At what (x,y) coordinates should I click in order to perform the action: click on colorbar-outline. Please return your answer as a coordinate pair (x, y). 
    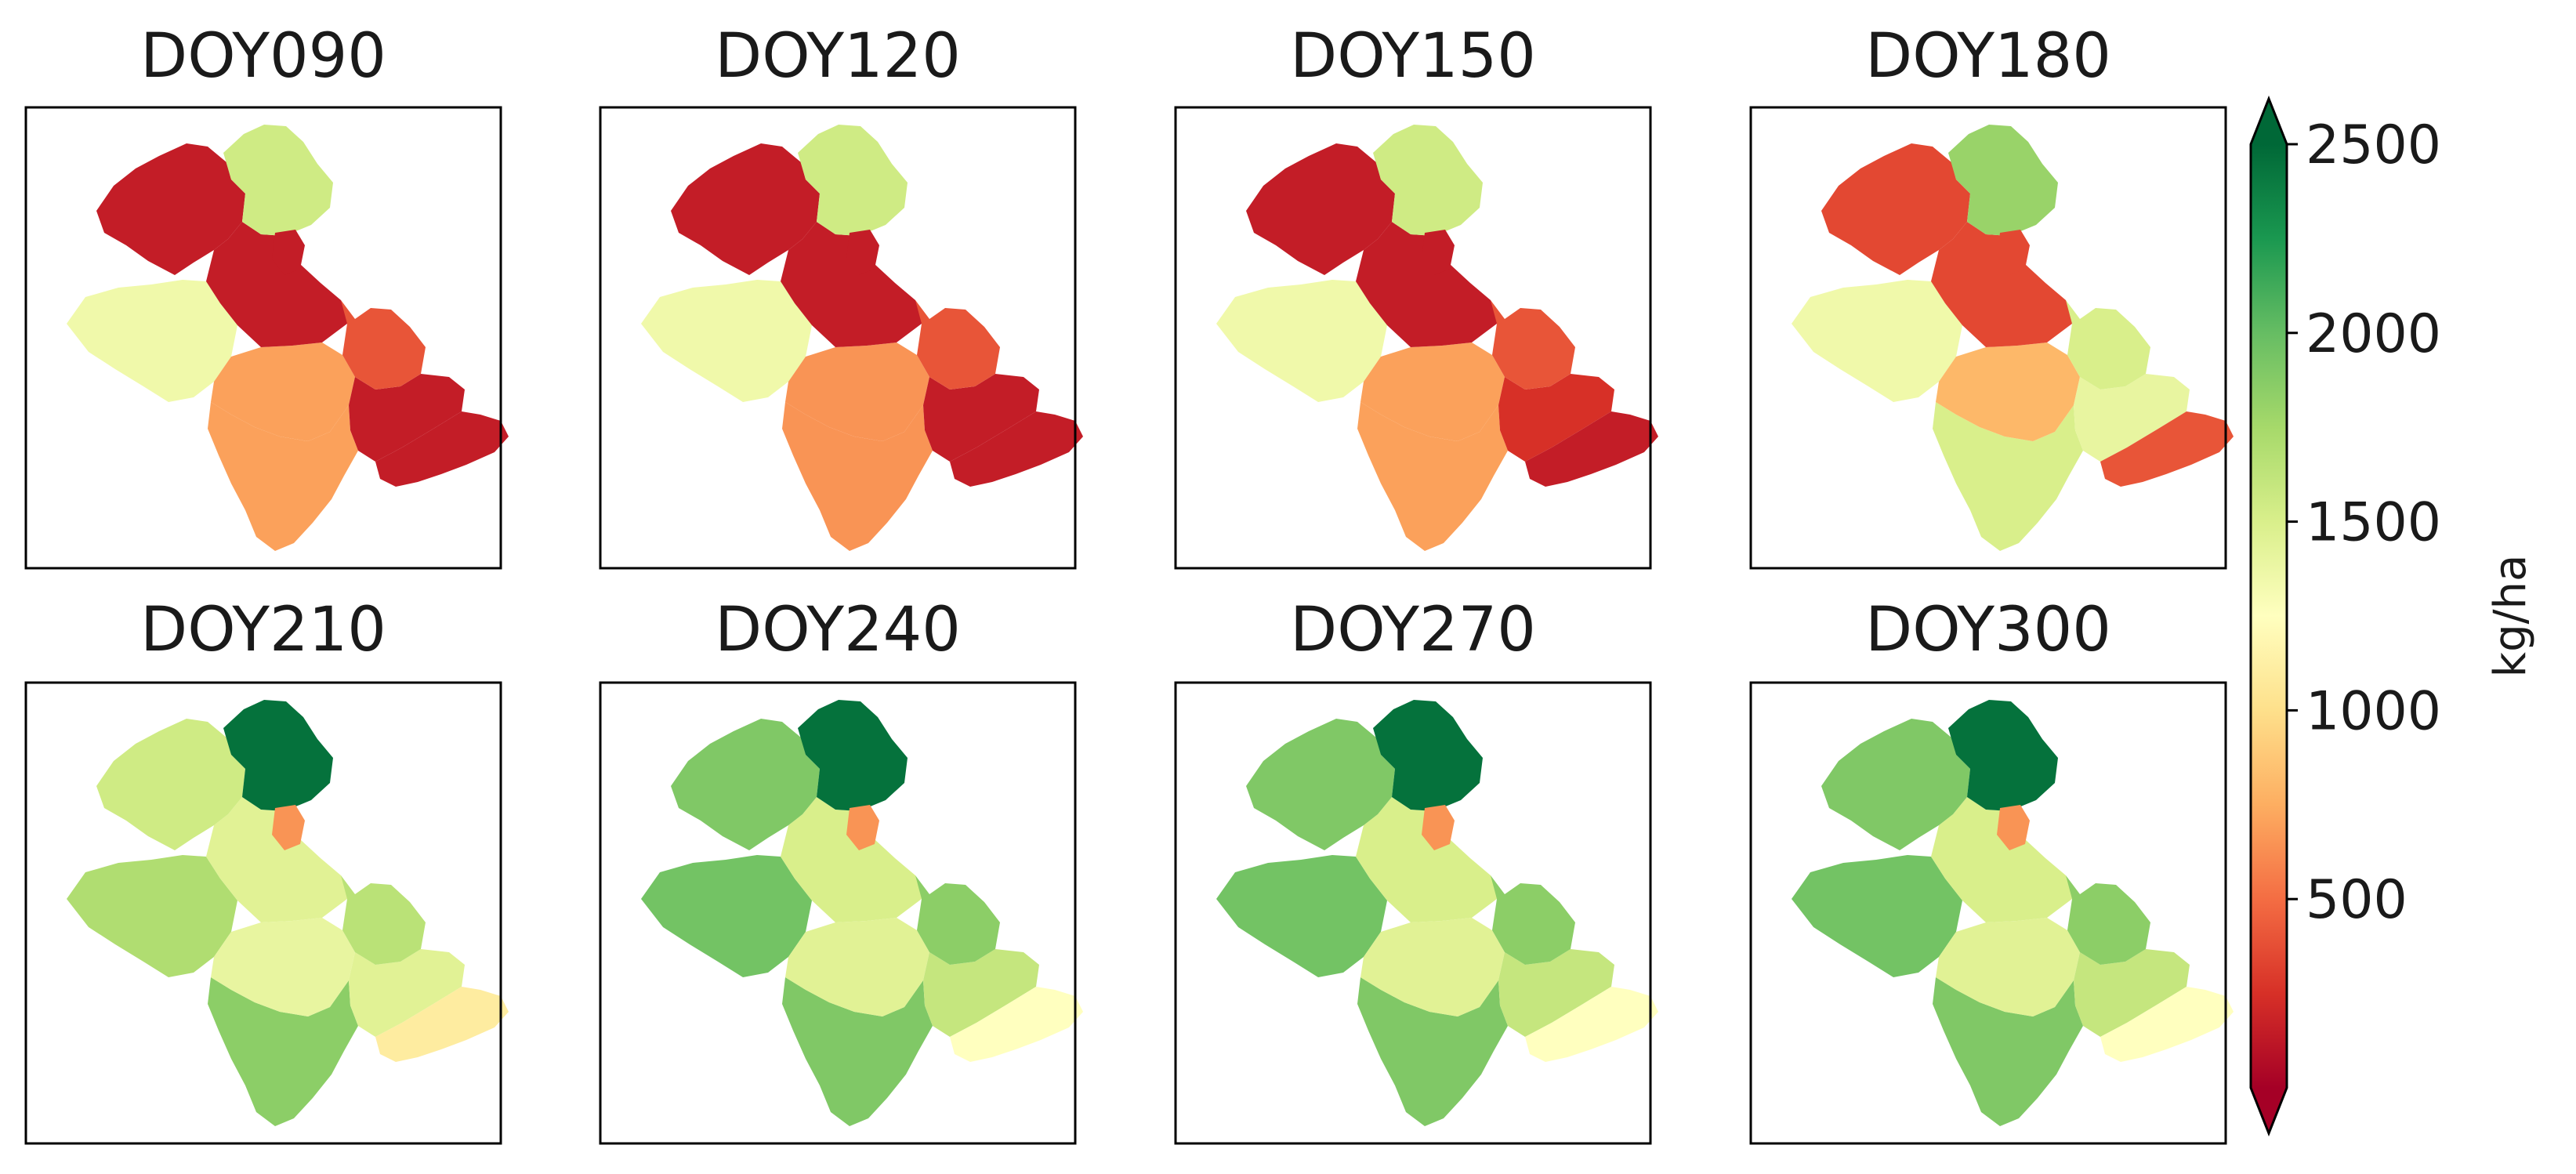
    Looking at the image, I should click on (2268, 616).